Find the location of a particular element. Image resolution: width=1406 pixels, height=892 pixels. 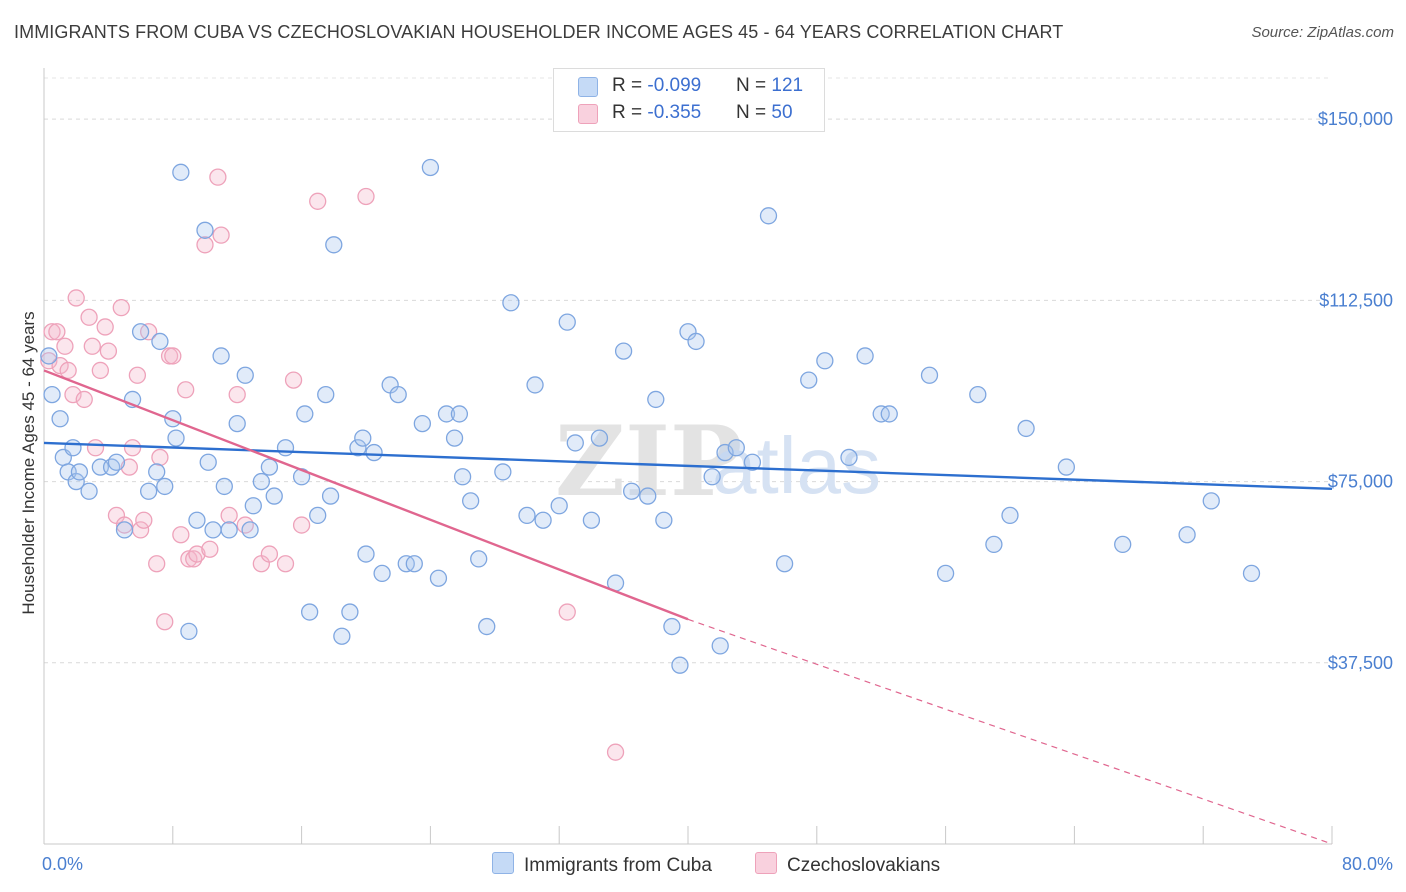

y-tick-label: $150,000 is located at coordinates (1355, 119).